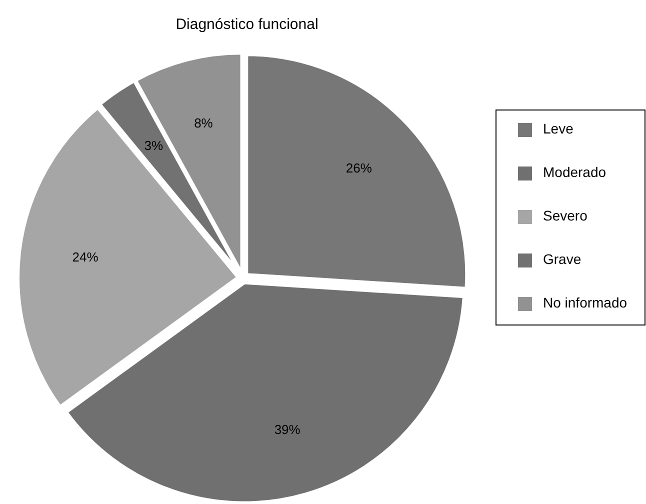 This screenshot has width=646, height=504. Describe the element at coordinates (558, 128) in the screenshot. I see `legend-label: Leve` at that location.